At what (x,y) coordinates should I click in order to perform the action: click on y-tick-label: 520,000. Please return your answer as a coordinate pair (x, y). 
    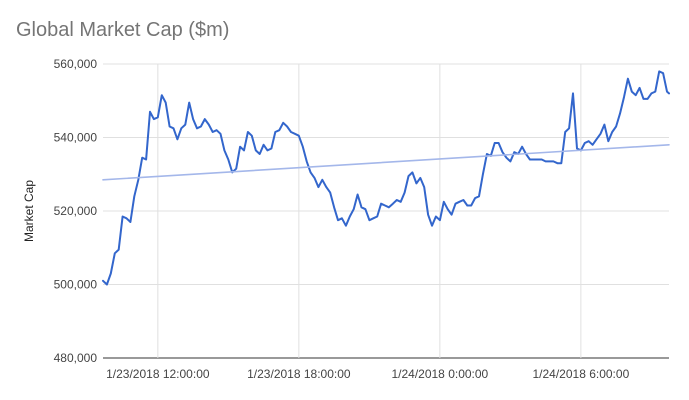
    Looking at the image, I should click on (76, 211).